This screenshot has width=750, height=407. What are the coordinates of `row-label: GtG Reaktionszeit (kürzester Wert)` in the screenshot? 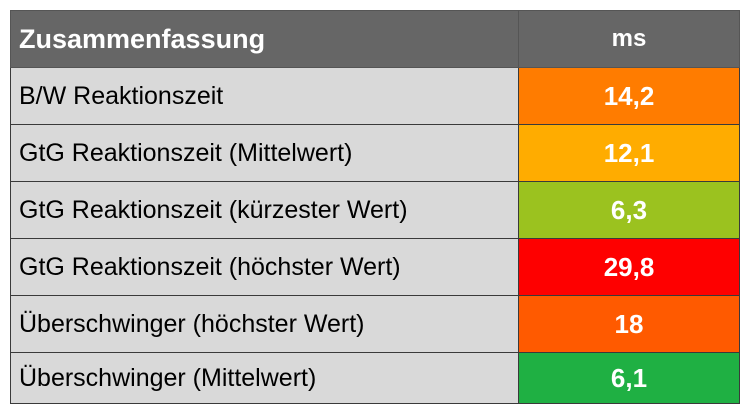 It's located at (264, 210).